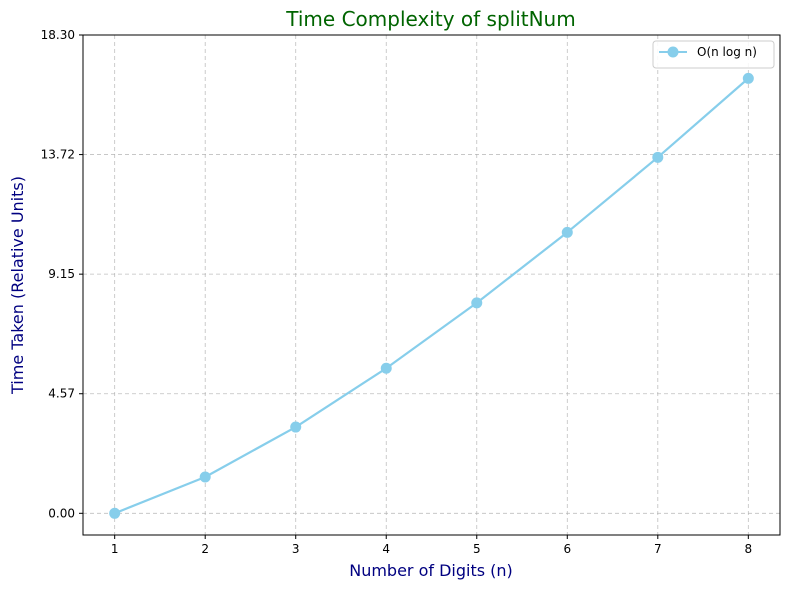  Describe the element at coordinates (431, 545) in the screenshot. I see `x-axis-ticks: 1 2 3 4 5 6 7 8` at that location.